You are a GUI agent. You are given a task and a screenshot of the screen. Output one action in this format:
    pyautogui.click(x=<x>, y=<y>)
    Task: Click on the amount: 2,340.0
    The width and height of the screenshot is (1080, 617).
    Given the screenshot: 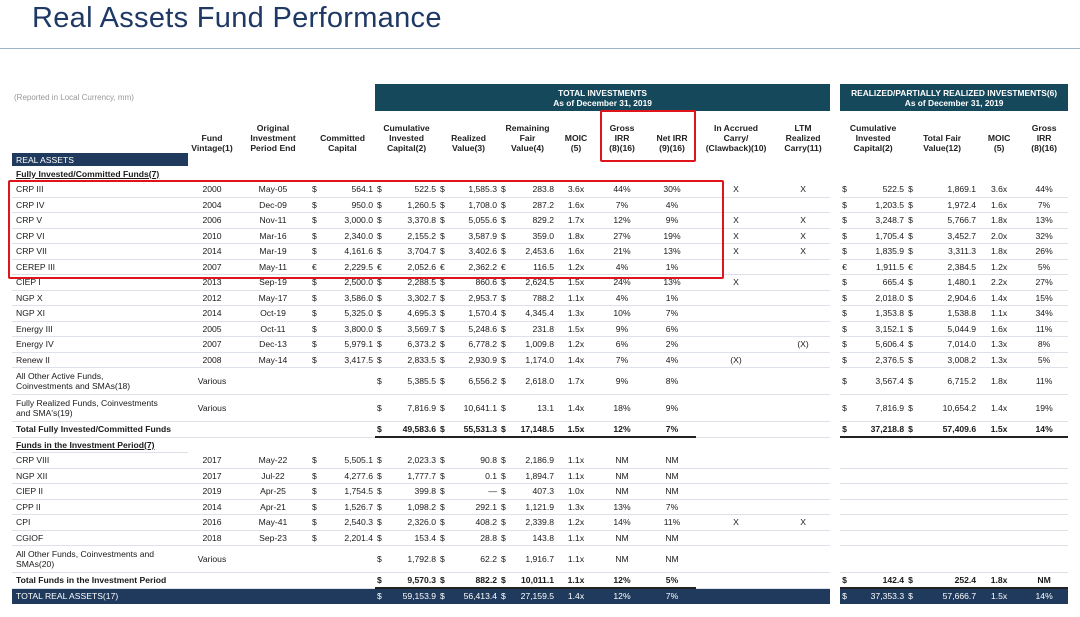 What is the action you would take?
    pyautogui.click(x=359, y=235)
    